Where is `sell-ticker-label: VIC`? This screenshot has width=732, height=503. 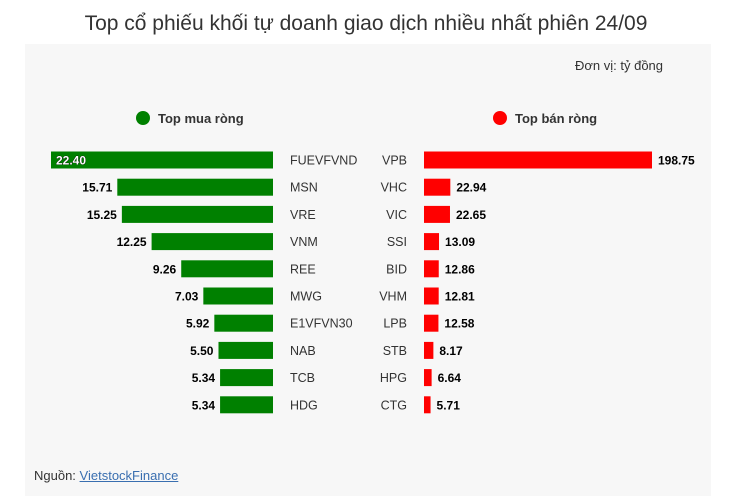
sell-ticker-label: VIC is located at coordinates (396, 215).